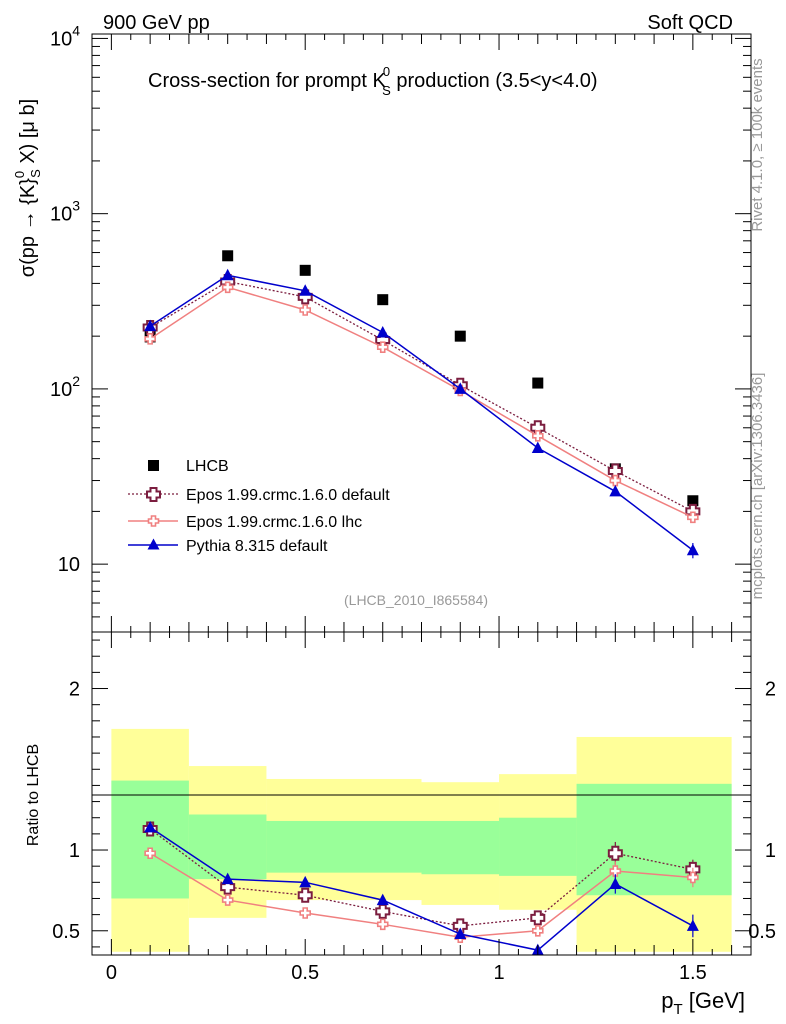 The width and height of the screenshot is (786, 1024). What do you see at coordinates (770, 690) in the screenshot?
I see `ratio-y-tick-label-right: 2` at bounding box center [770, 690].